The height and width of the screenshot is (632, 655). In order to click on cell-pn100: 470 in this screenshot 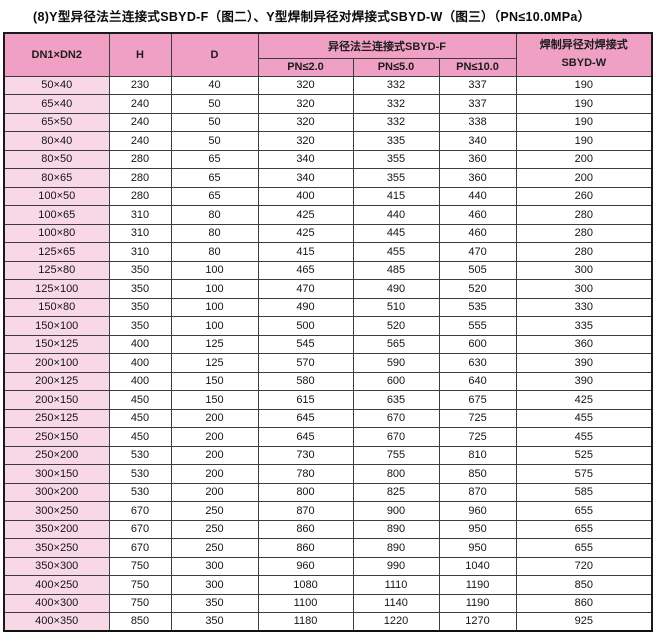, I will do `click(477, 252)`.